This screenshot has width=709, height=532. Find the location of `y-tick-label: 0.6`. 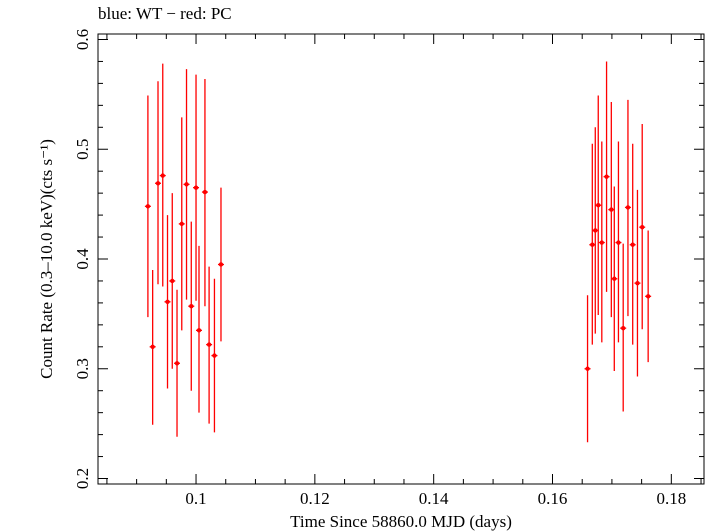

y-tick-label: 0.6 is located at coordinates (82, 39).